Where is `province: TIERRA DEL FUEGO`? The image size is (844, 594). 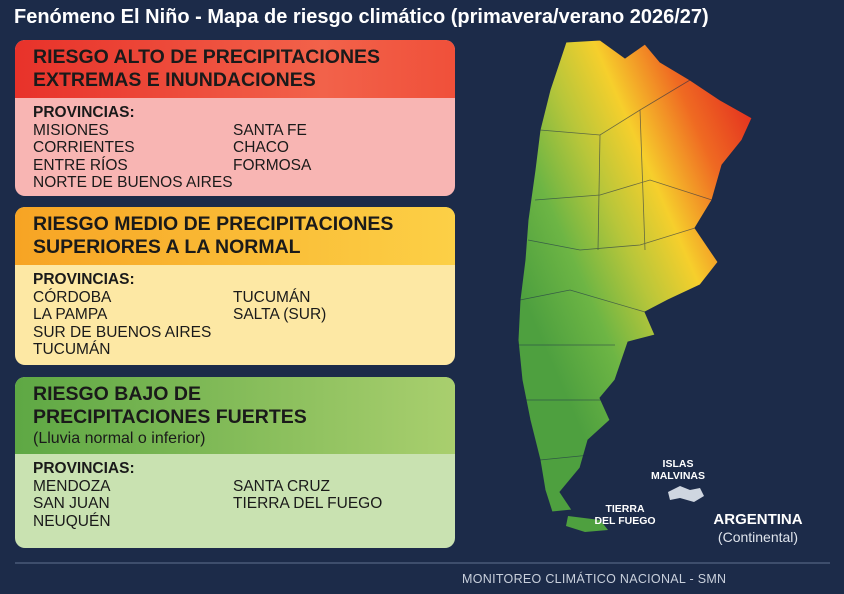
province: TIERRA DEL FUEGO is located at coordinates (308, 503).